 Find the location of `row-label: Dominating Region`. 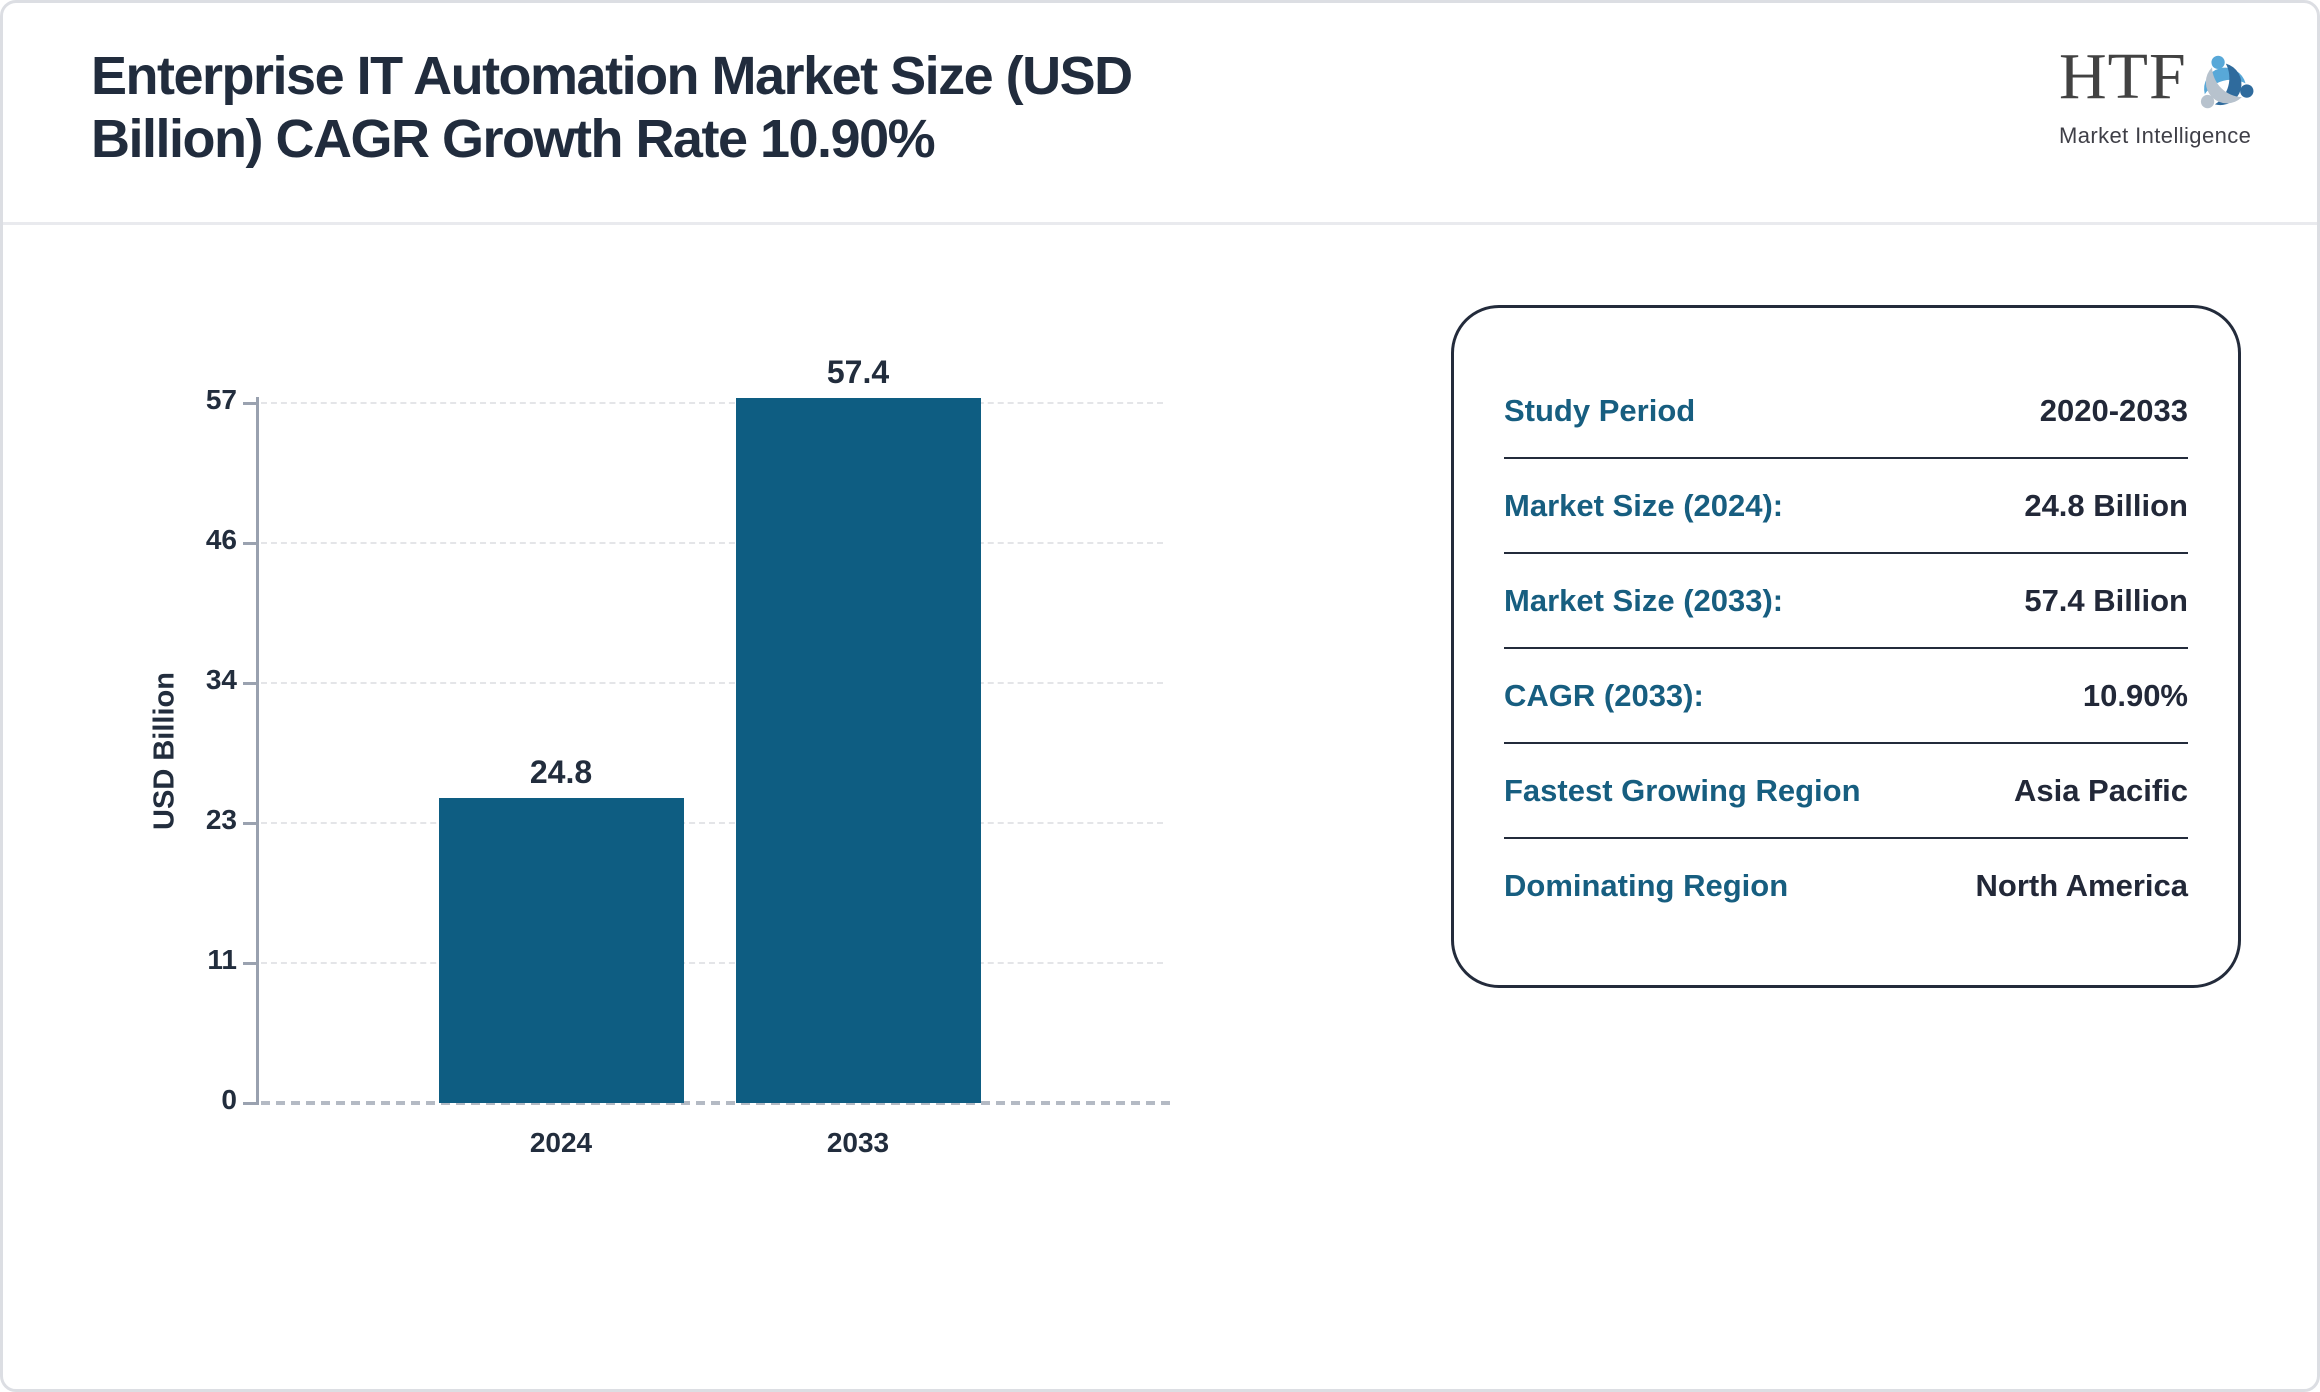

row-label: Dominating Region is located at coordinates (1646, 885).